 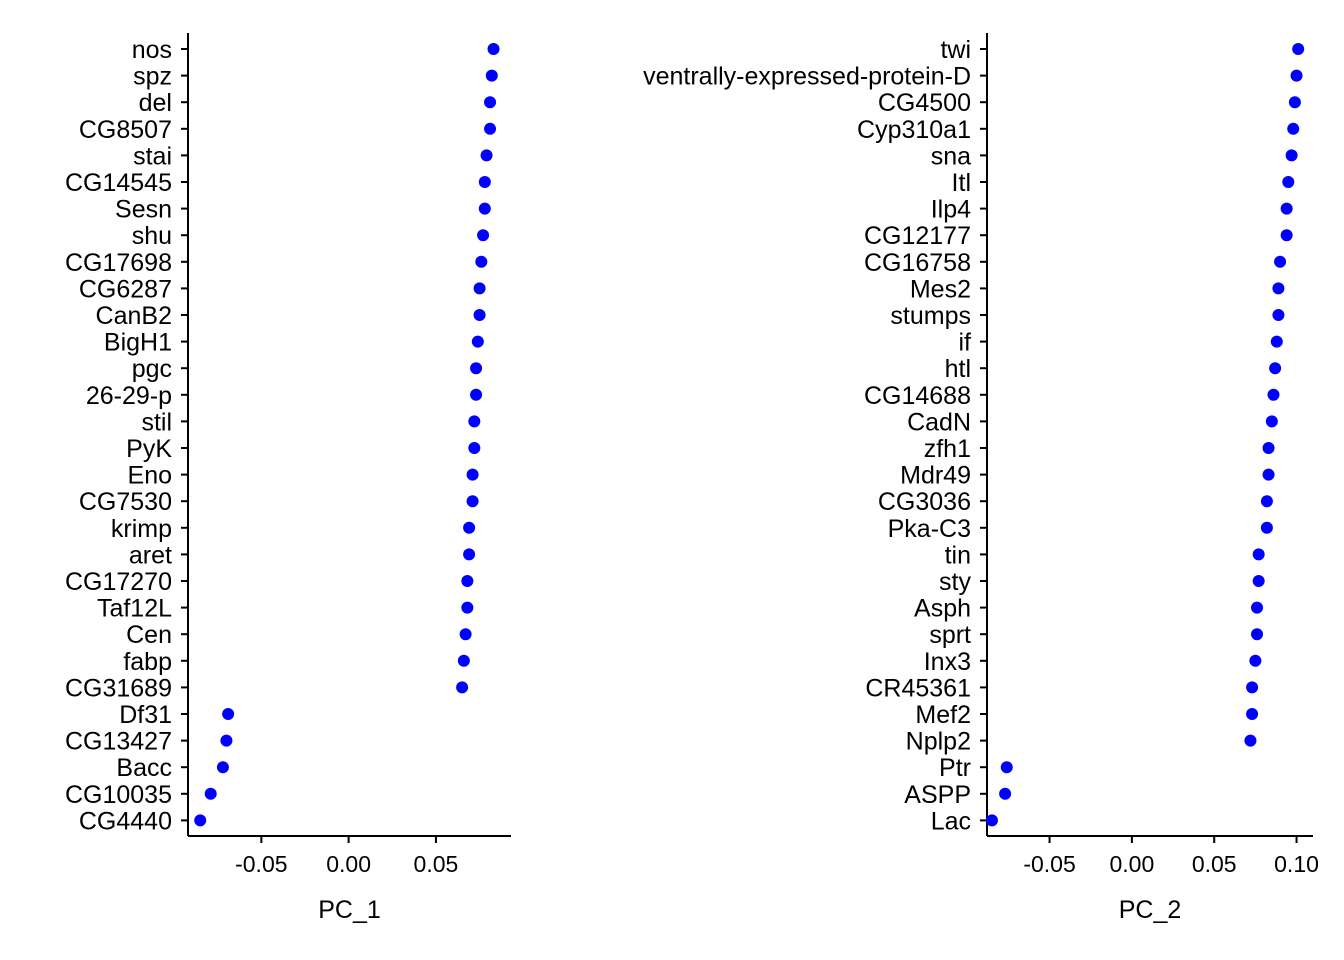 I want to click on gene-label: sty, so click(x=955, y=582).